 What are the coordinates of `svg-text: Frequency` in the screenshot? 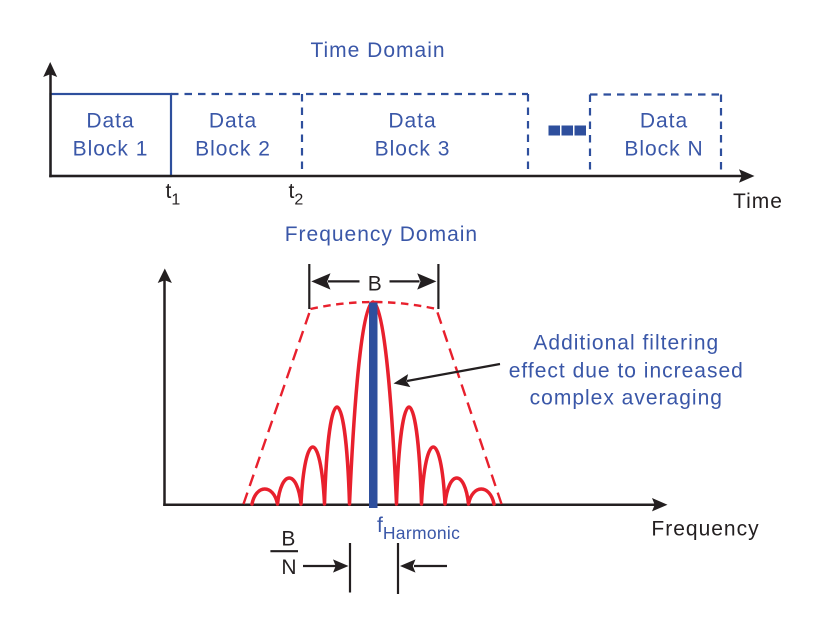 It's located at (705, 529).